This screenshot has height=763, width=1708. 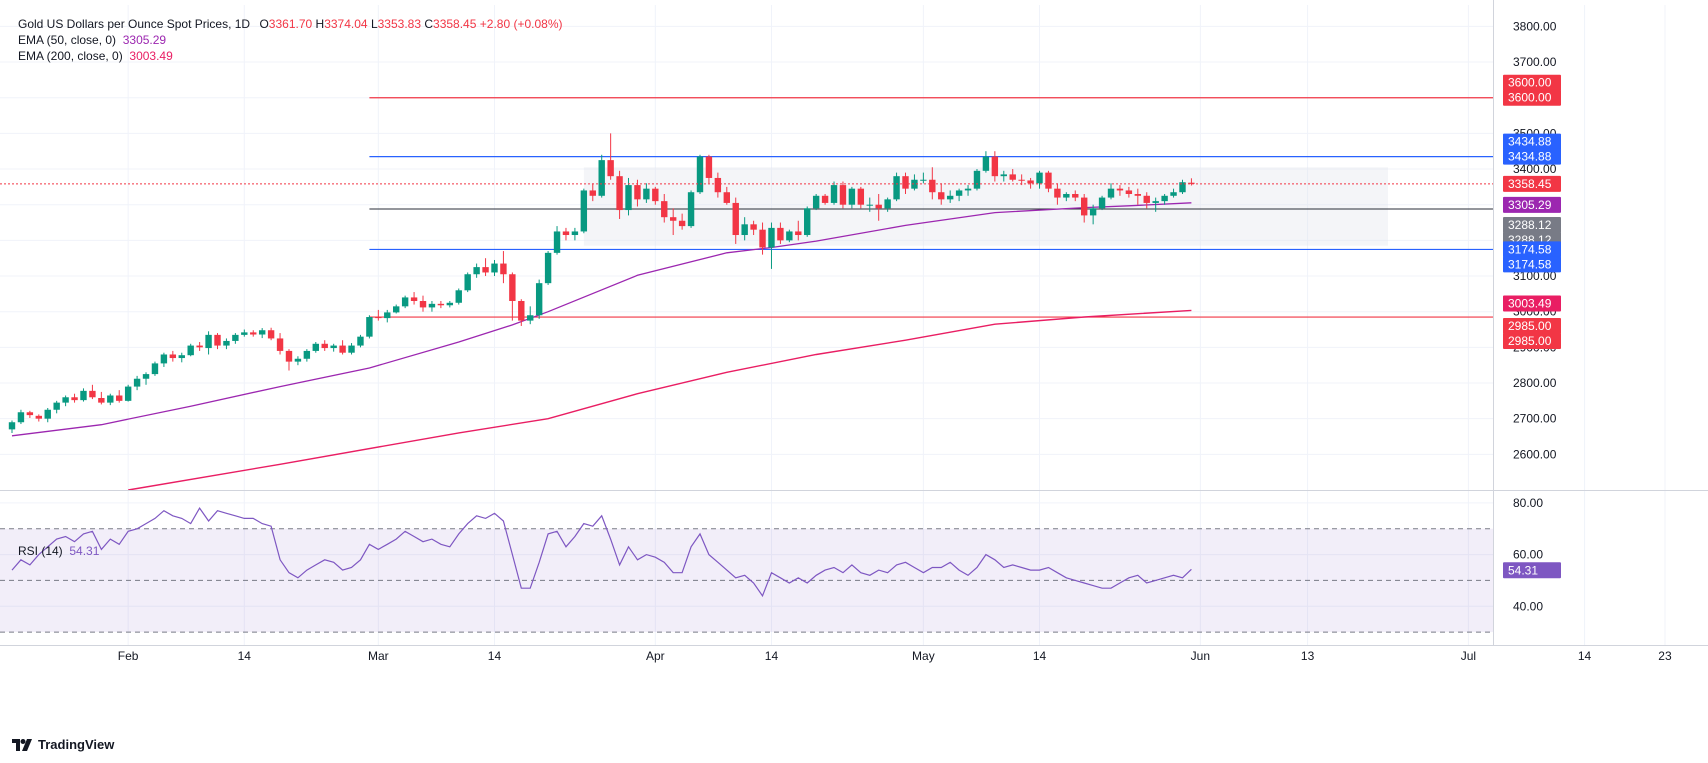 What do you see at coordinates (70, 56) in the screenshot?
I see `ema200-label: EMA (200, close, 0)` at bounding box center [70, 56].